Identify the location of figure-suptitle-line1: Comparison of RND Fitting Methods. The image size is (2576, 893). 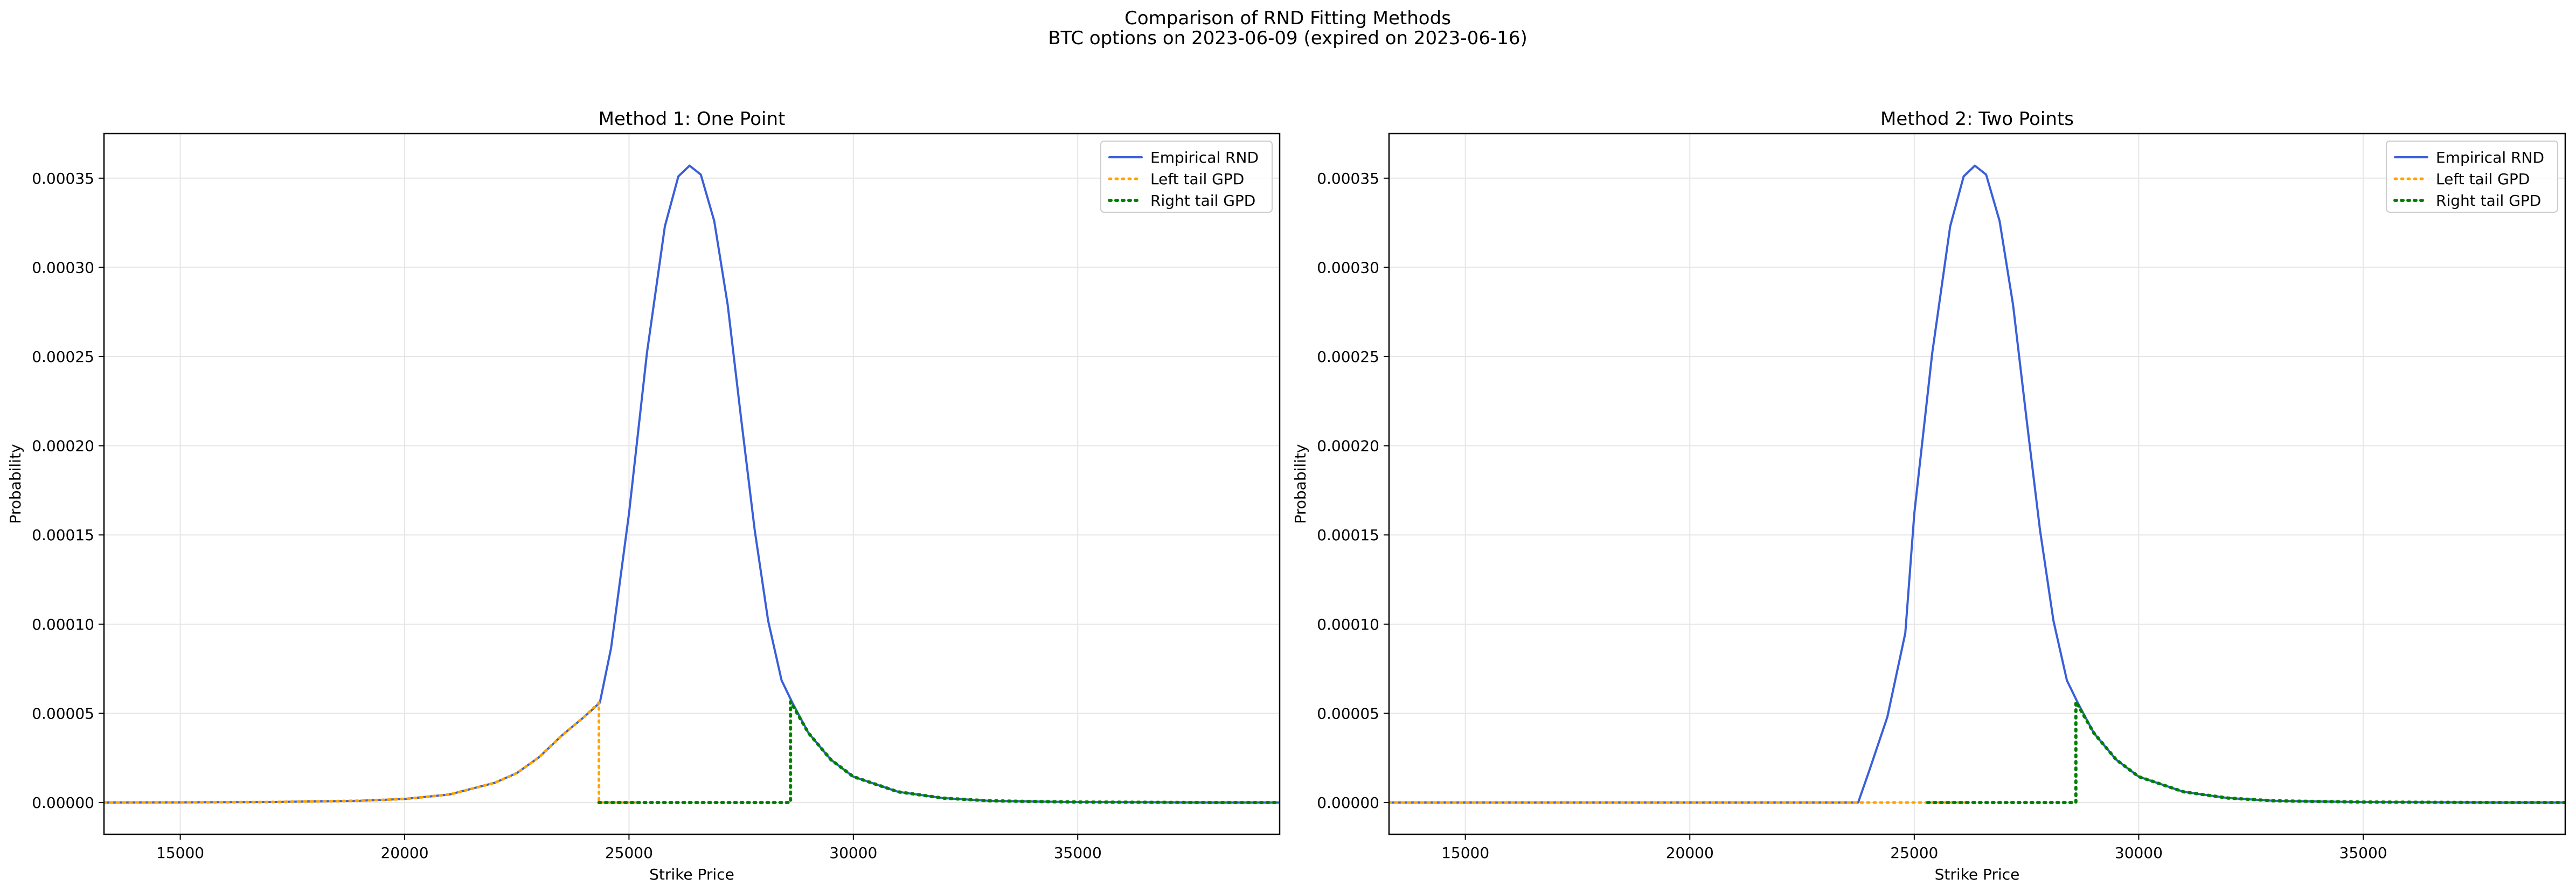
(1287, 18).